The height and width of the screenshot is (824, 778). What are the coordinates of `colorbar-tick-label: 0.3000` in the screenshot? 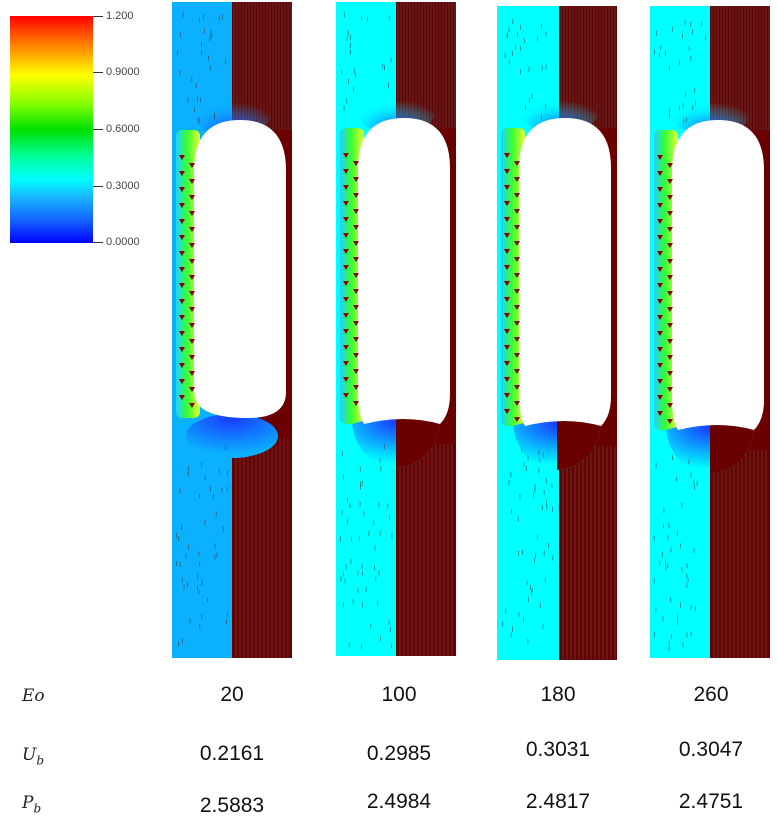 It's located at (123, 186).